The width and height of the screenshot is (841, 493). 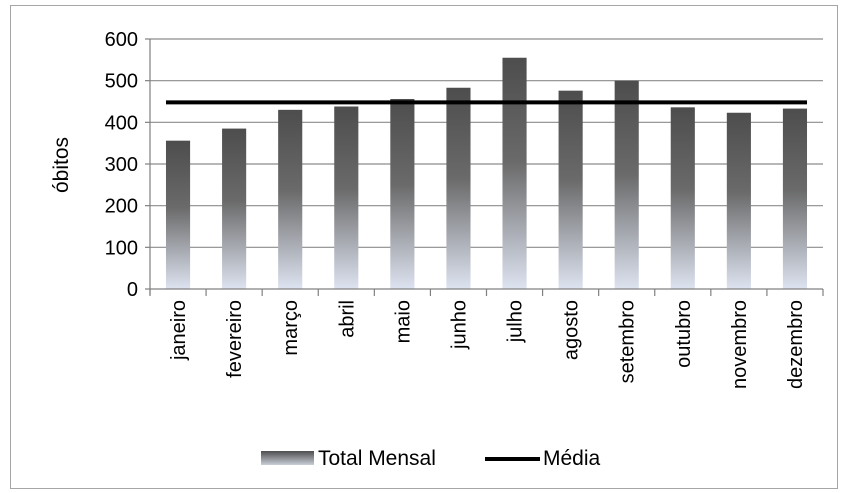 What do you see at coordinates (179, 330) in the screenshot?
I see `x-tick-label-janeiro: janeiro` at bounding box center [179, 330].